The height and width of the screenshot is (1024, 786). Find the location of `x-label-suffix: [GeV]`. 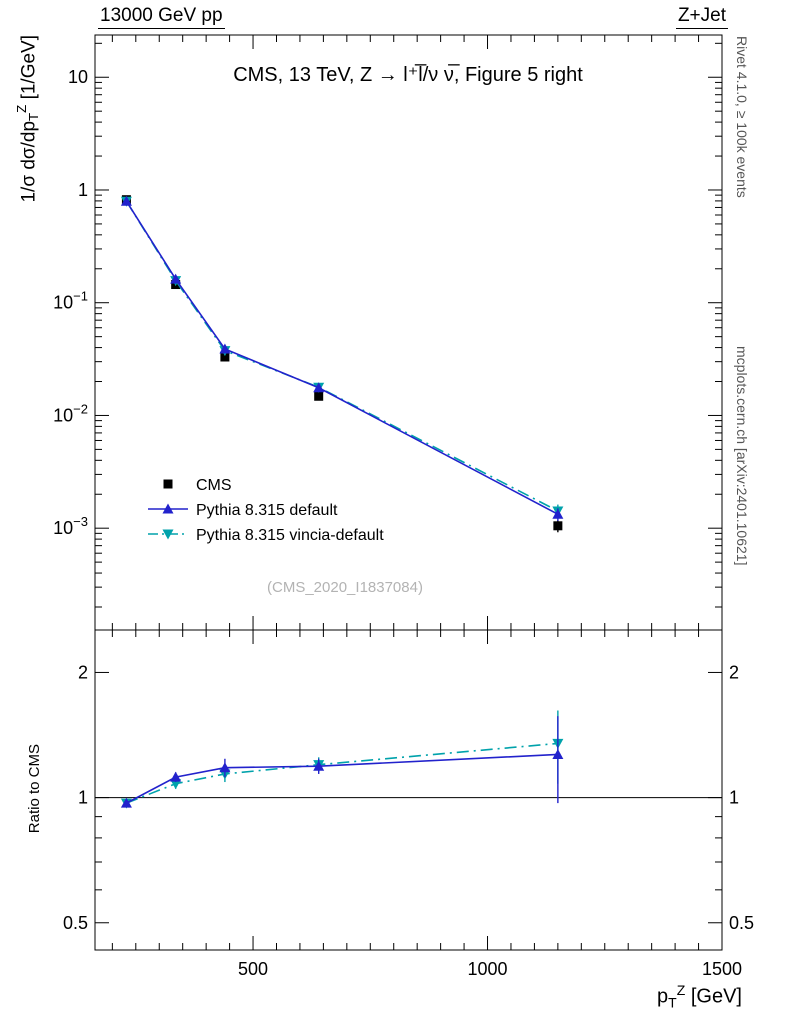

x-label-suffix: [GeV] is located at coordinates (713, 996).